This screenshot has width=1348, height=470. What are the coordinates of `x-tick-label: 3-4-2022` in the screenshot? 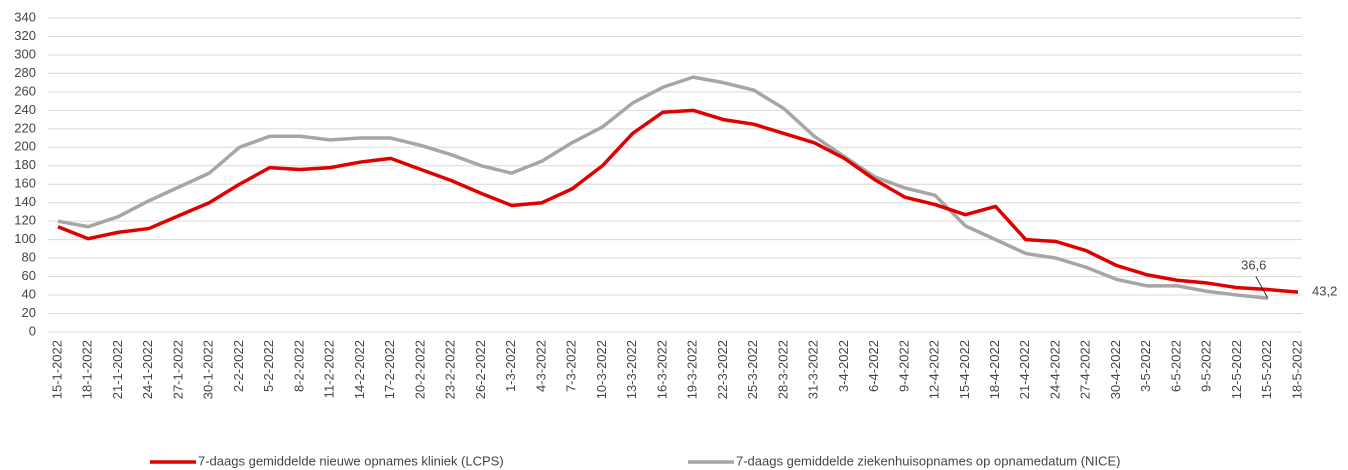 It's located at (843, 366).